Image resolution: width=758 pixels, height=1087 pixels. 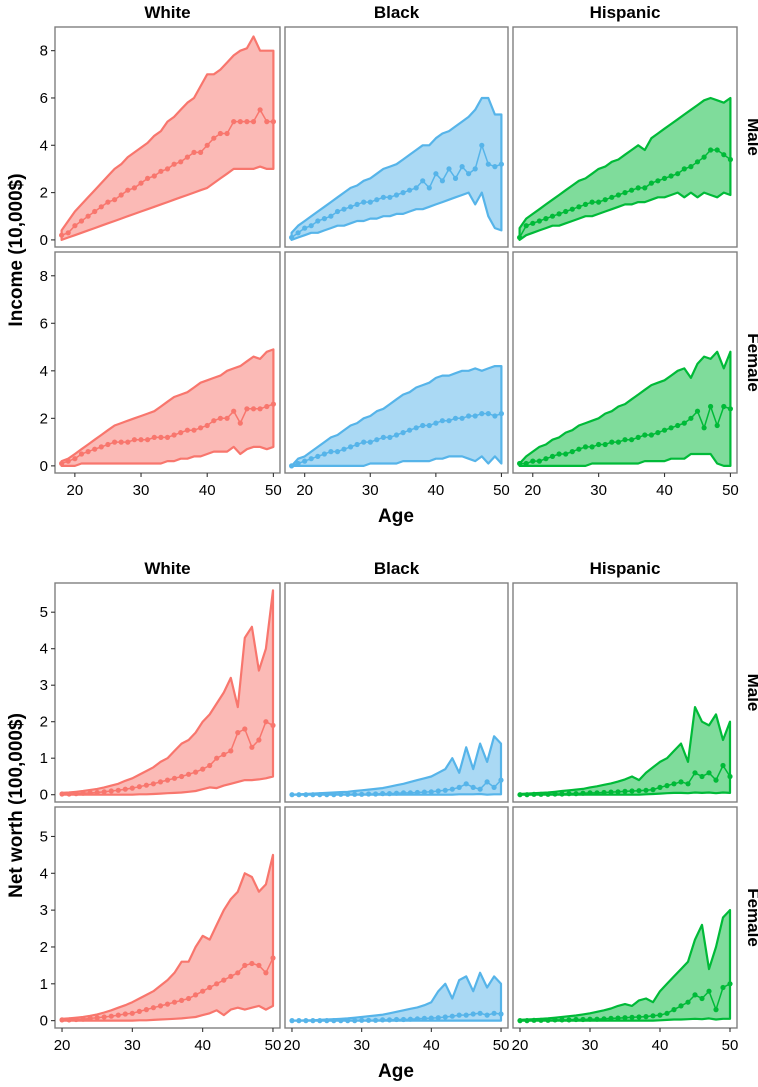 I want to click on x-axis-title: Age, so click(x=396, y=1071).